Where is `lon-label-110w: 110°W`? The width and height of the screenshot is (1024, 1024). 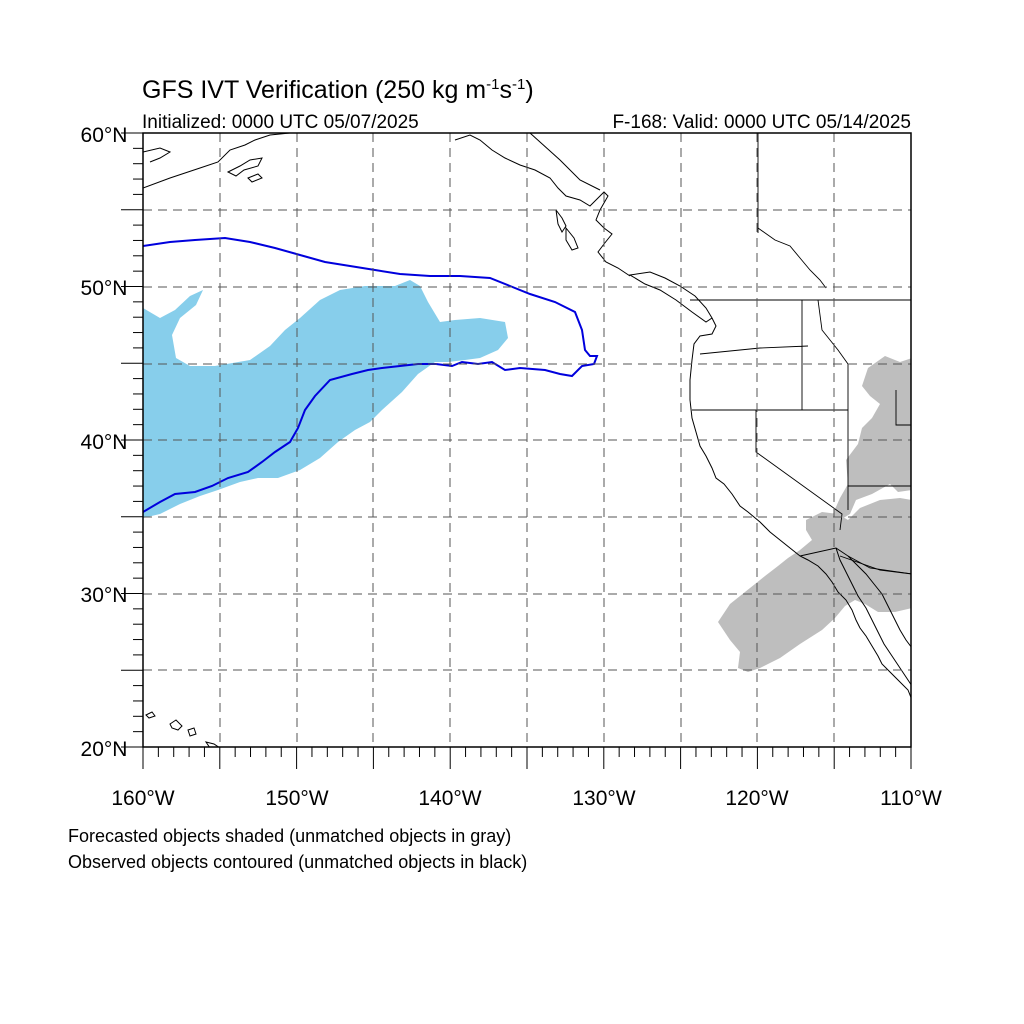 lon-label-110w: 110°W is located at coordinates (911, 798).